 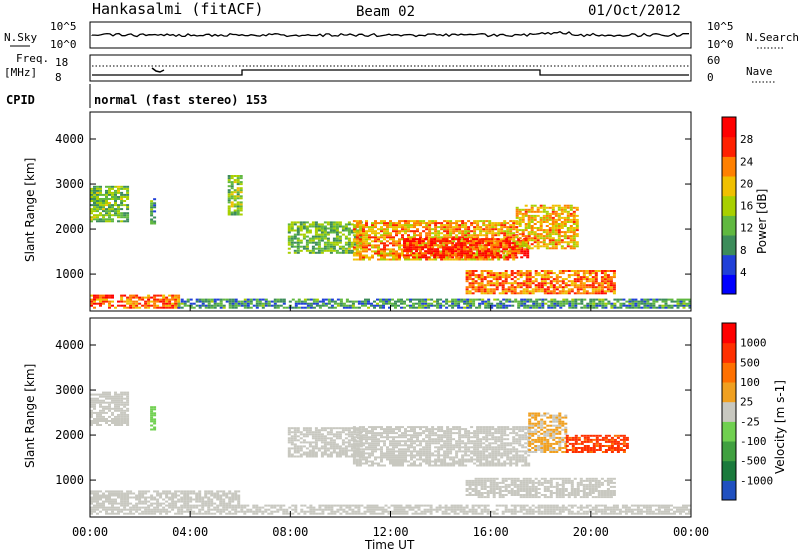 What do you see at coordinates (746, 139) in the screenshot?
I see `colorbar-tick-label: 28` at bounding box center [746, 139].